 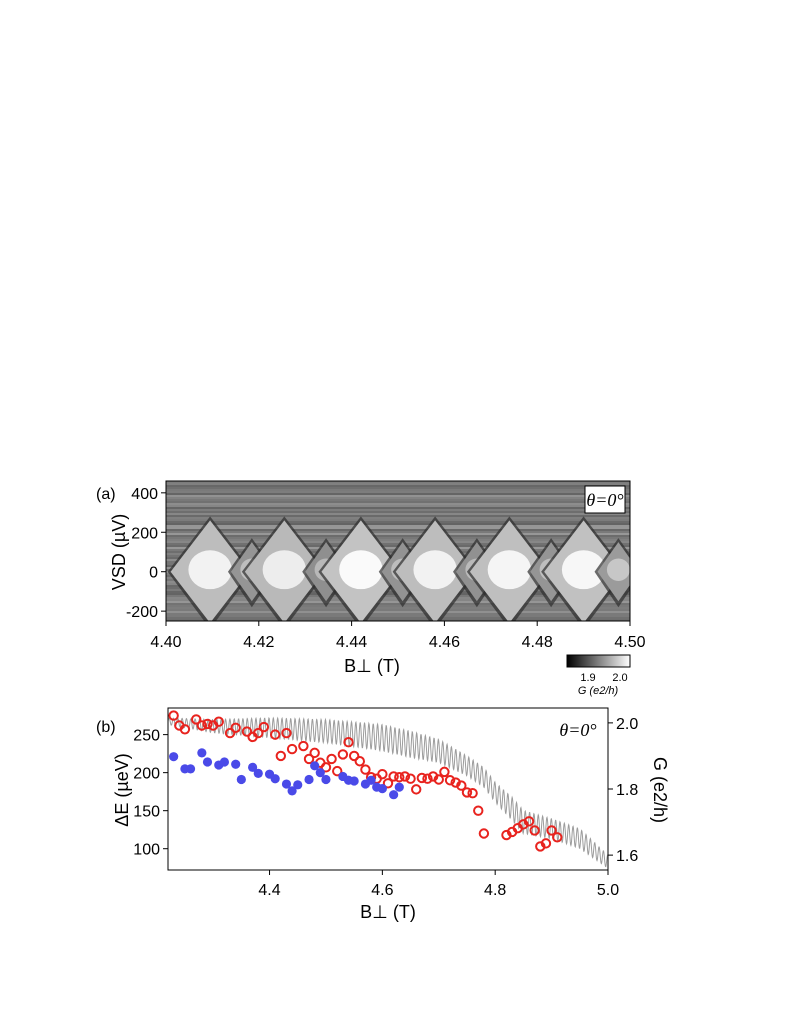 What do you see at coordinates (660, 790) in the screenshot?
I see `panel-b-y2-label: G (e2/h)` at bounding box center [660, 790].